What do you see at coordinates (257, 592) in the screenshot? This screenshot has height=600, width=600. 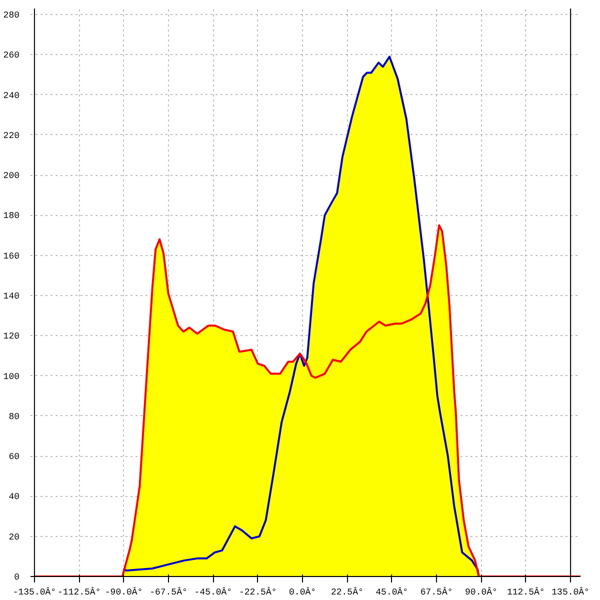 I see `x-tick-label: -22.5Â°` at bounding box center [257, 592].